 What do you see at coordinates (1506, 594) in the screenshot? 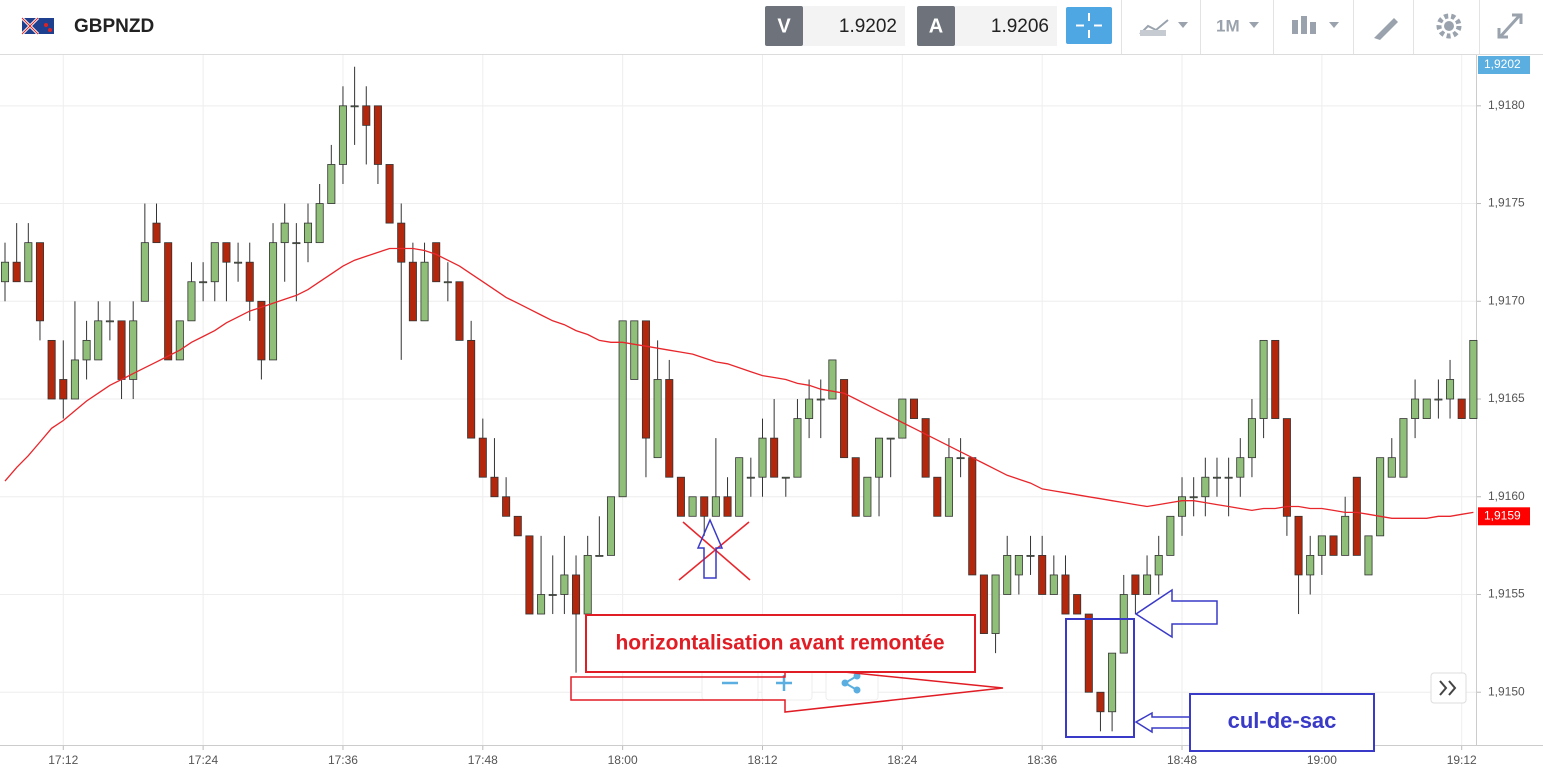
I see `y-tick-label: 1,9155` at bounding box center [1506, 594].